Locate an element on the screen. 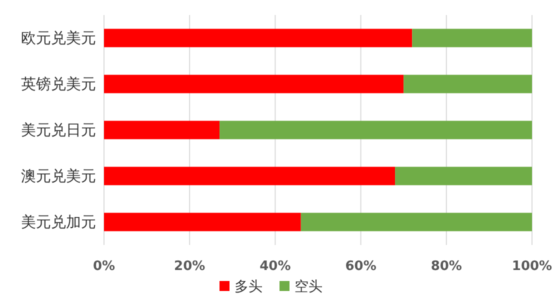  x-tick-label: 80% is located at coordinates (446, 266).